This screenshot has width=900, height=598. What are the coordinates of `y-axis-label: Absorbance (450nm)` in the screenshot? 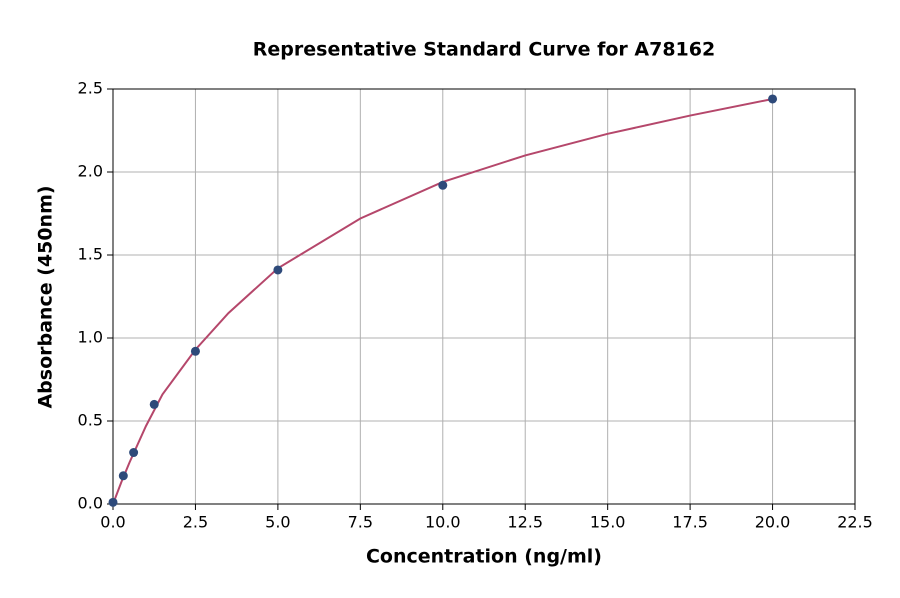 It's located at (46, 296).